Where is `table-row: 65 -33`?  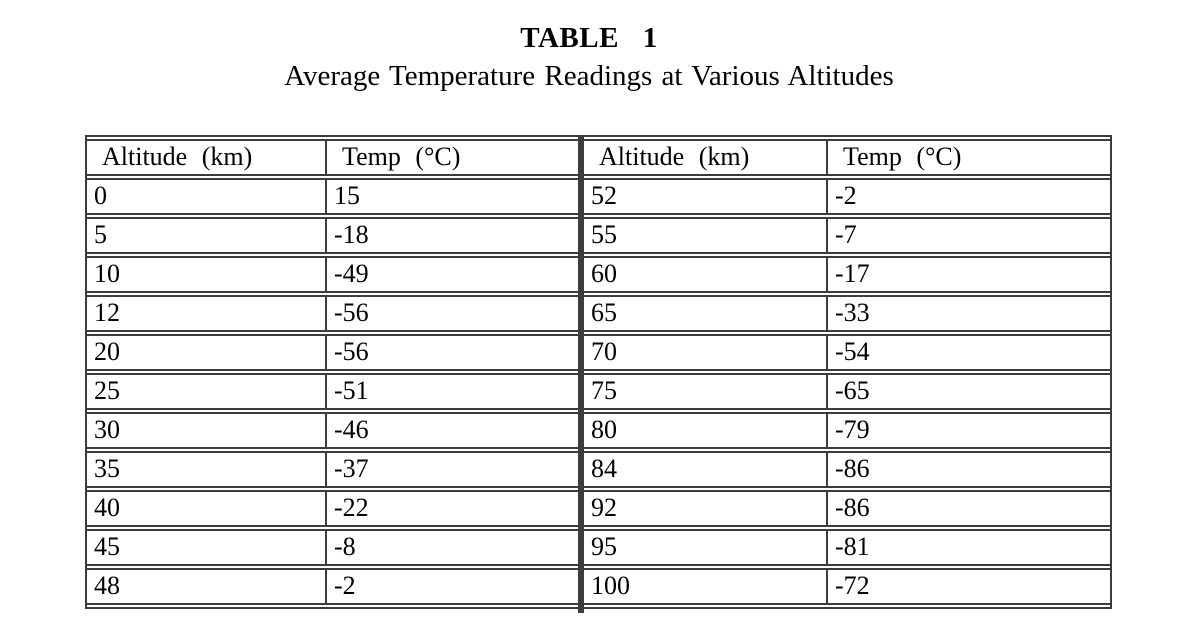
table-row: 65 -33 is located at coordinates (847, 313).